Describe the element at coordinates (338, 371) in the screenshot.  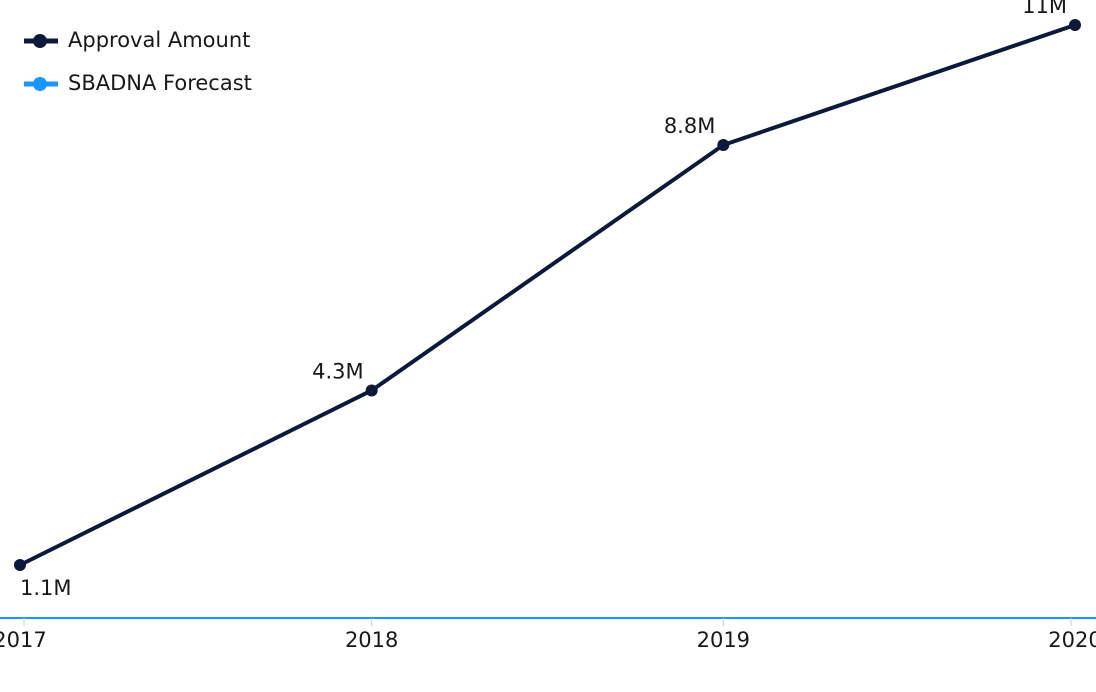
I see `data-label: 4.3M` at that location.